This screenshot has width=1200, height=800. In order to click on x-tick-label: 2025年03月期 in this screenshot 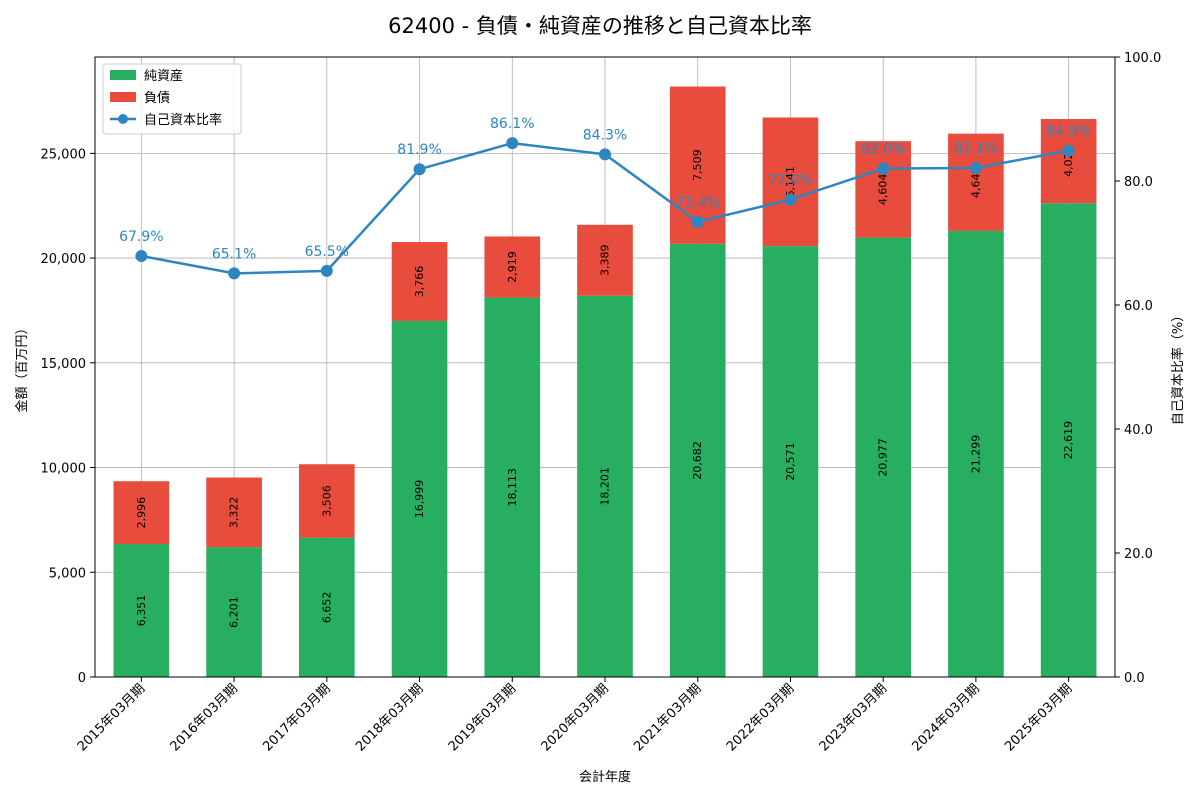, I will do `click(1038, 717)`.